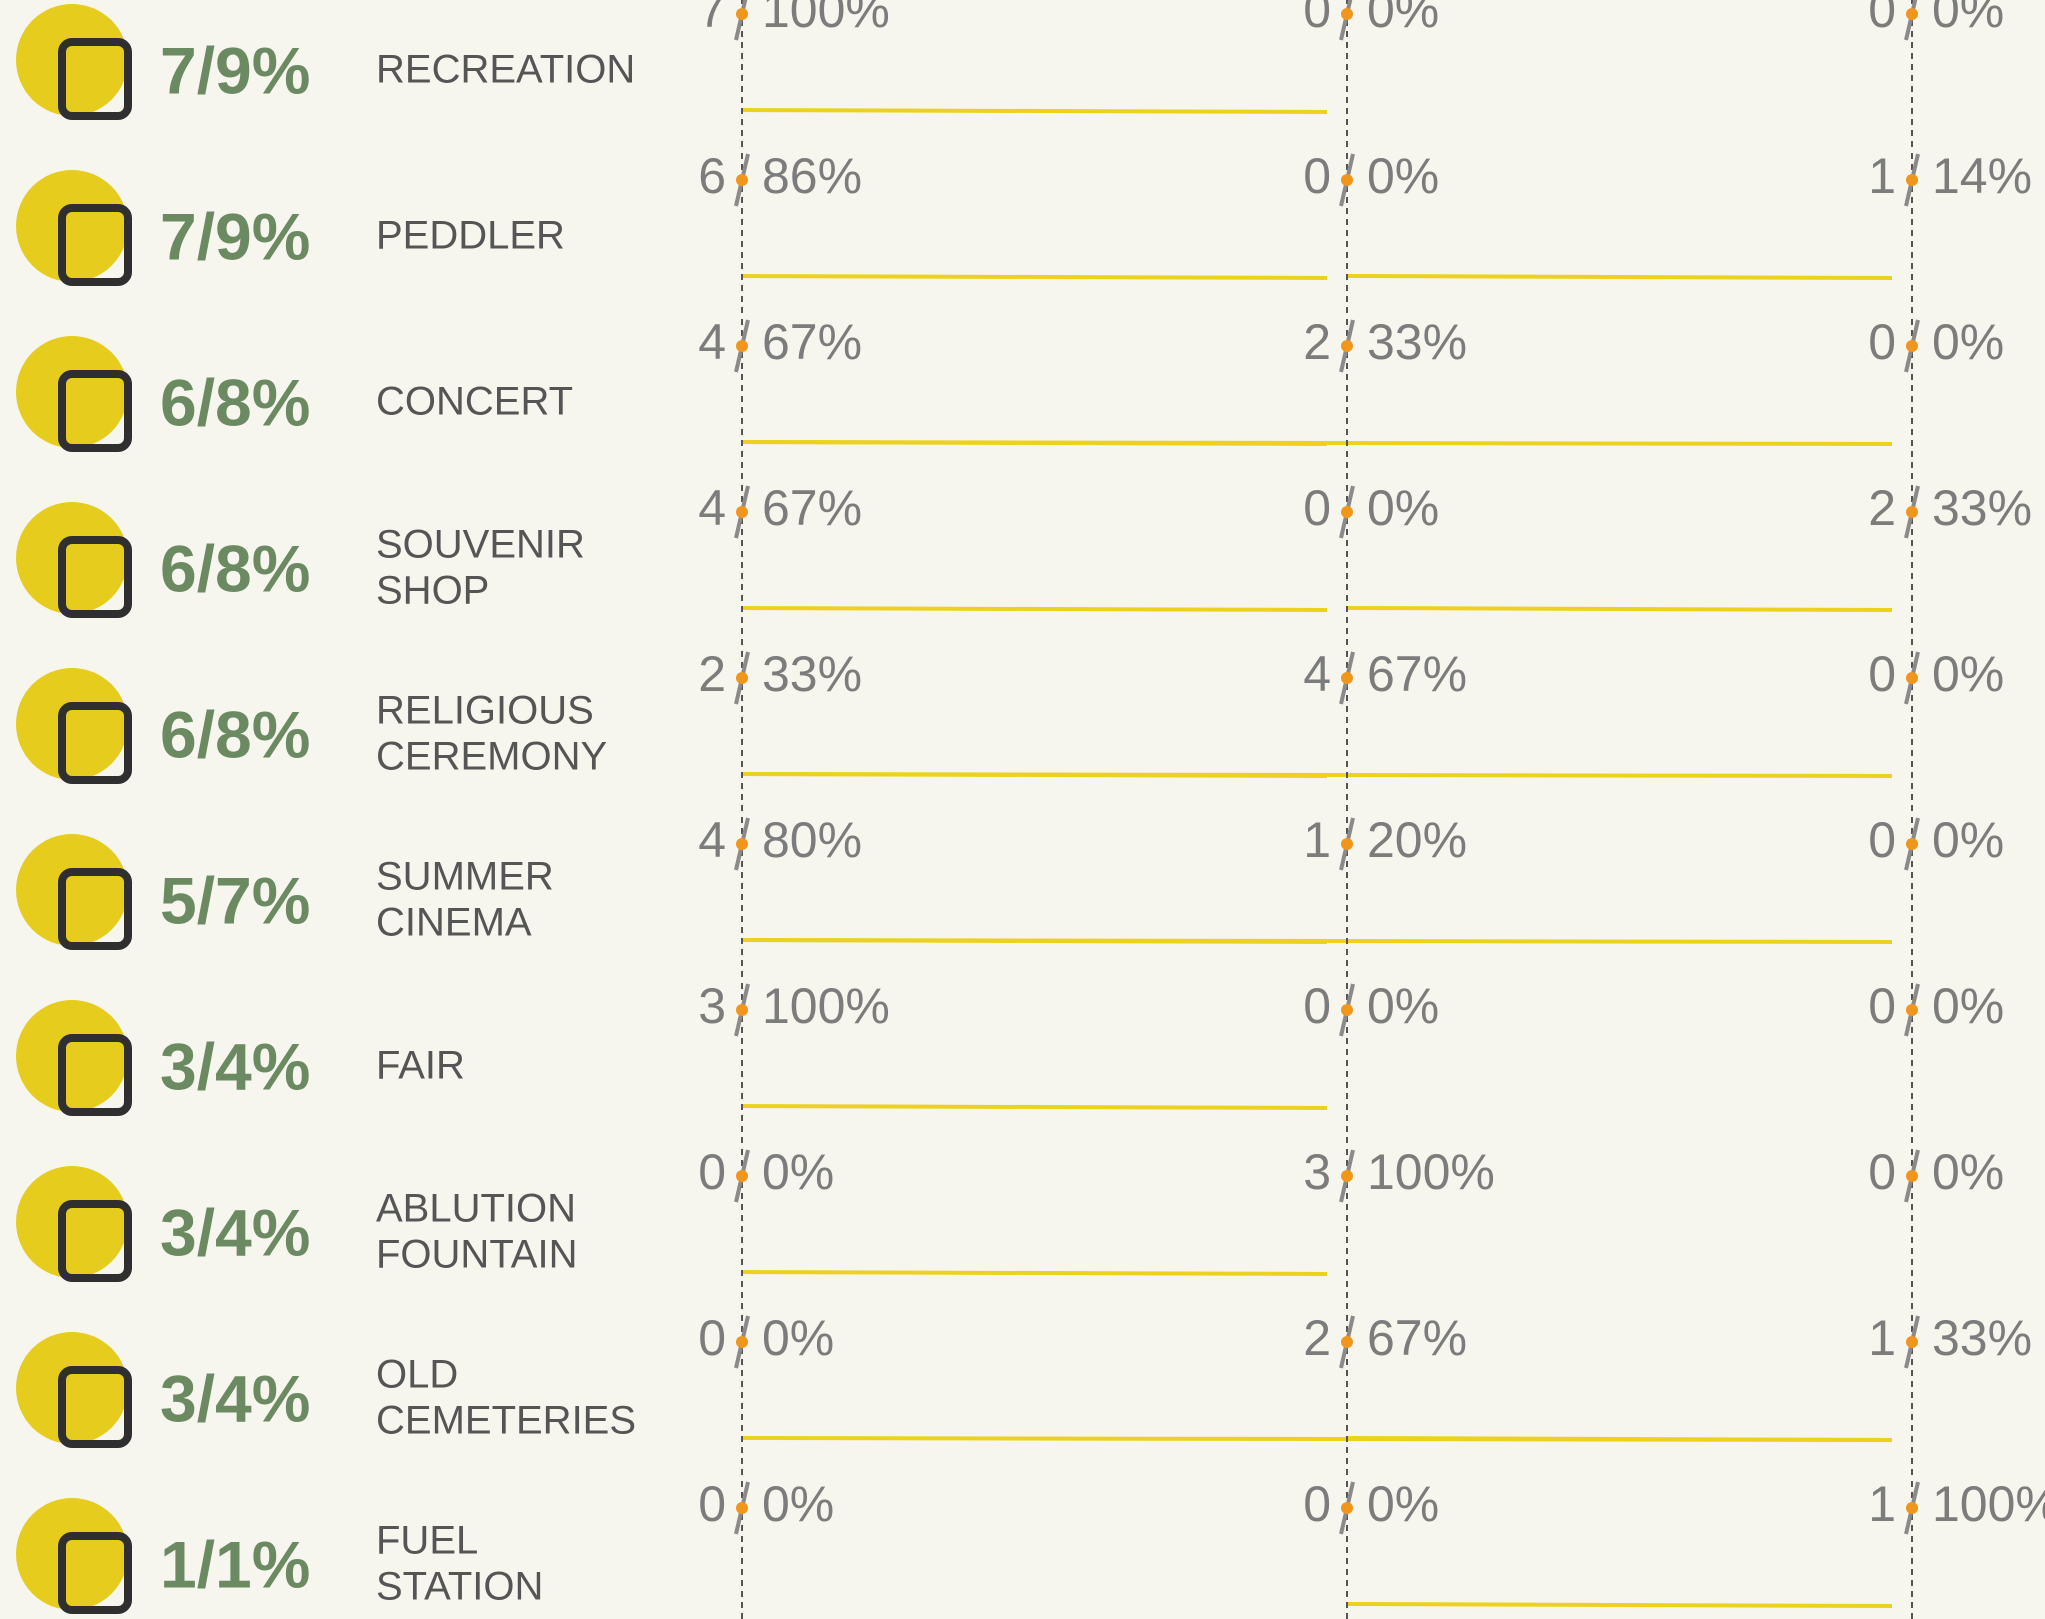  I want to click on share-label: 5/7%, so click(235, 900).